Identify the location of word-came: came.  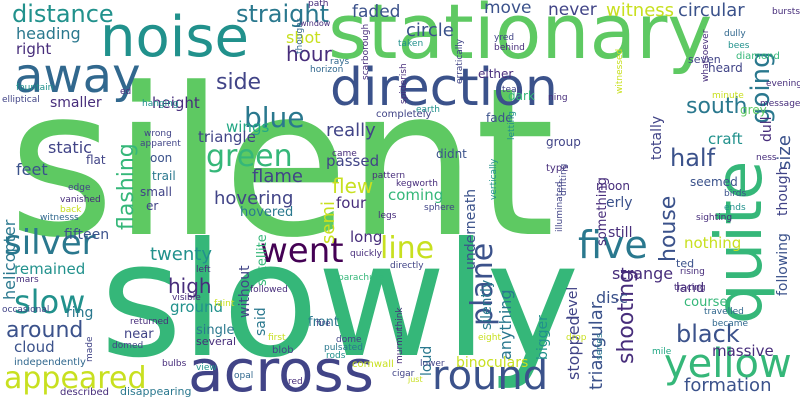
(344, 154).